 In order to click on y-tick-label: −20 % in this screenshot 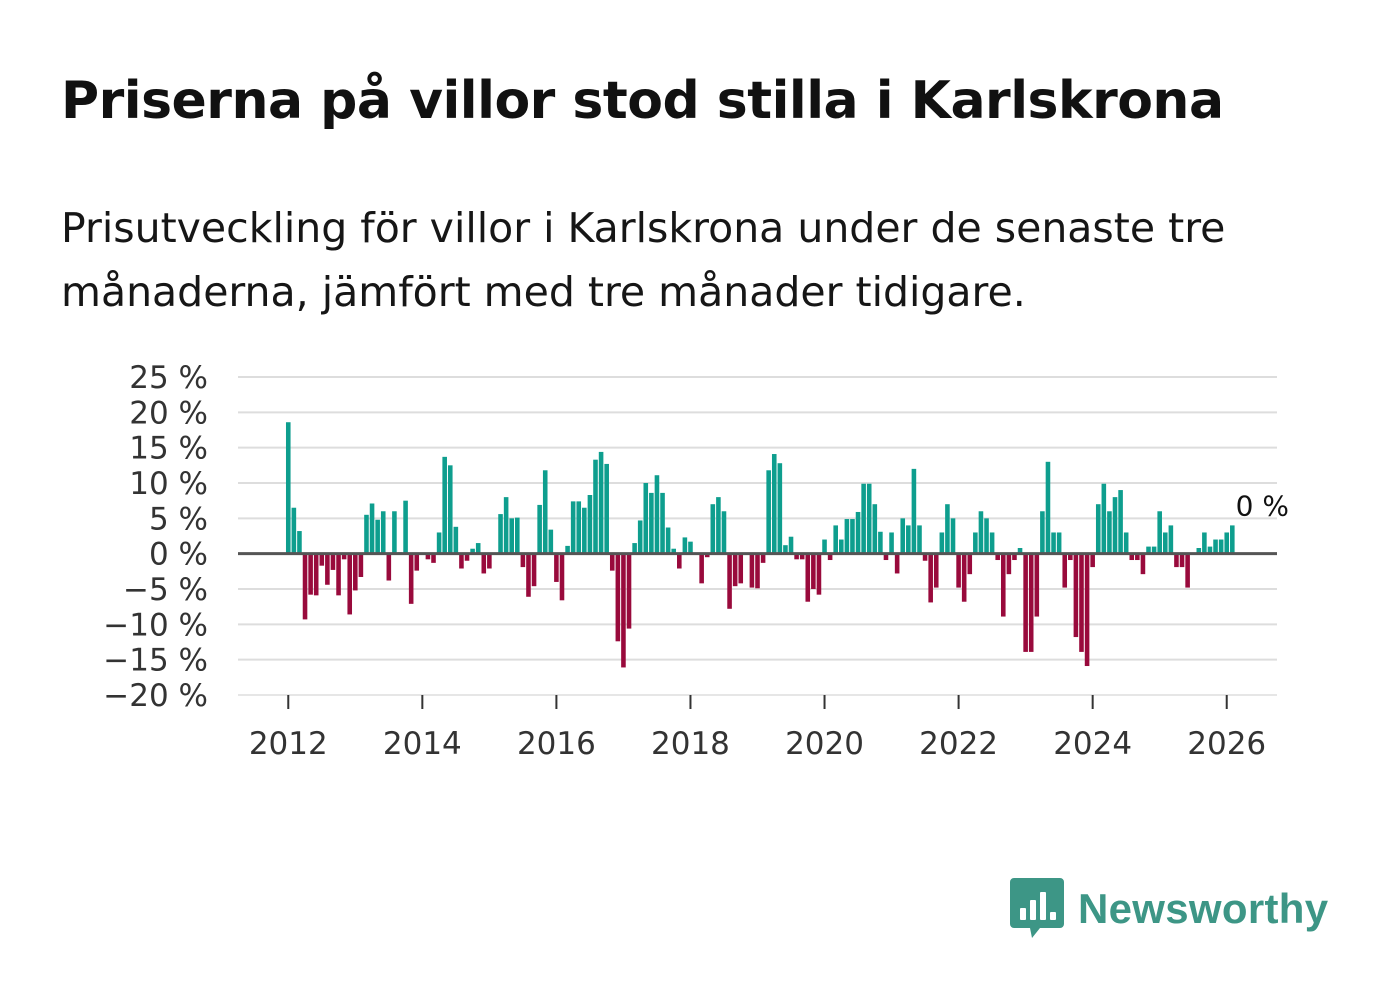, I will do `click(155, 696)`.